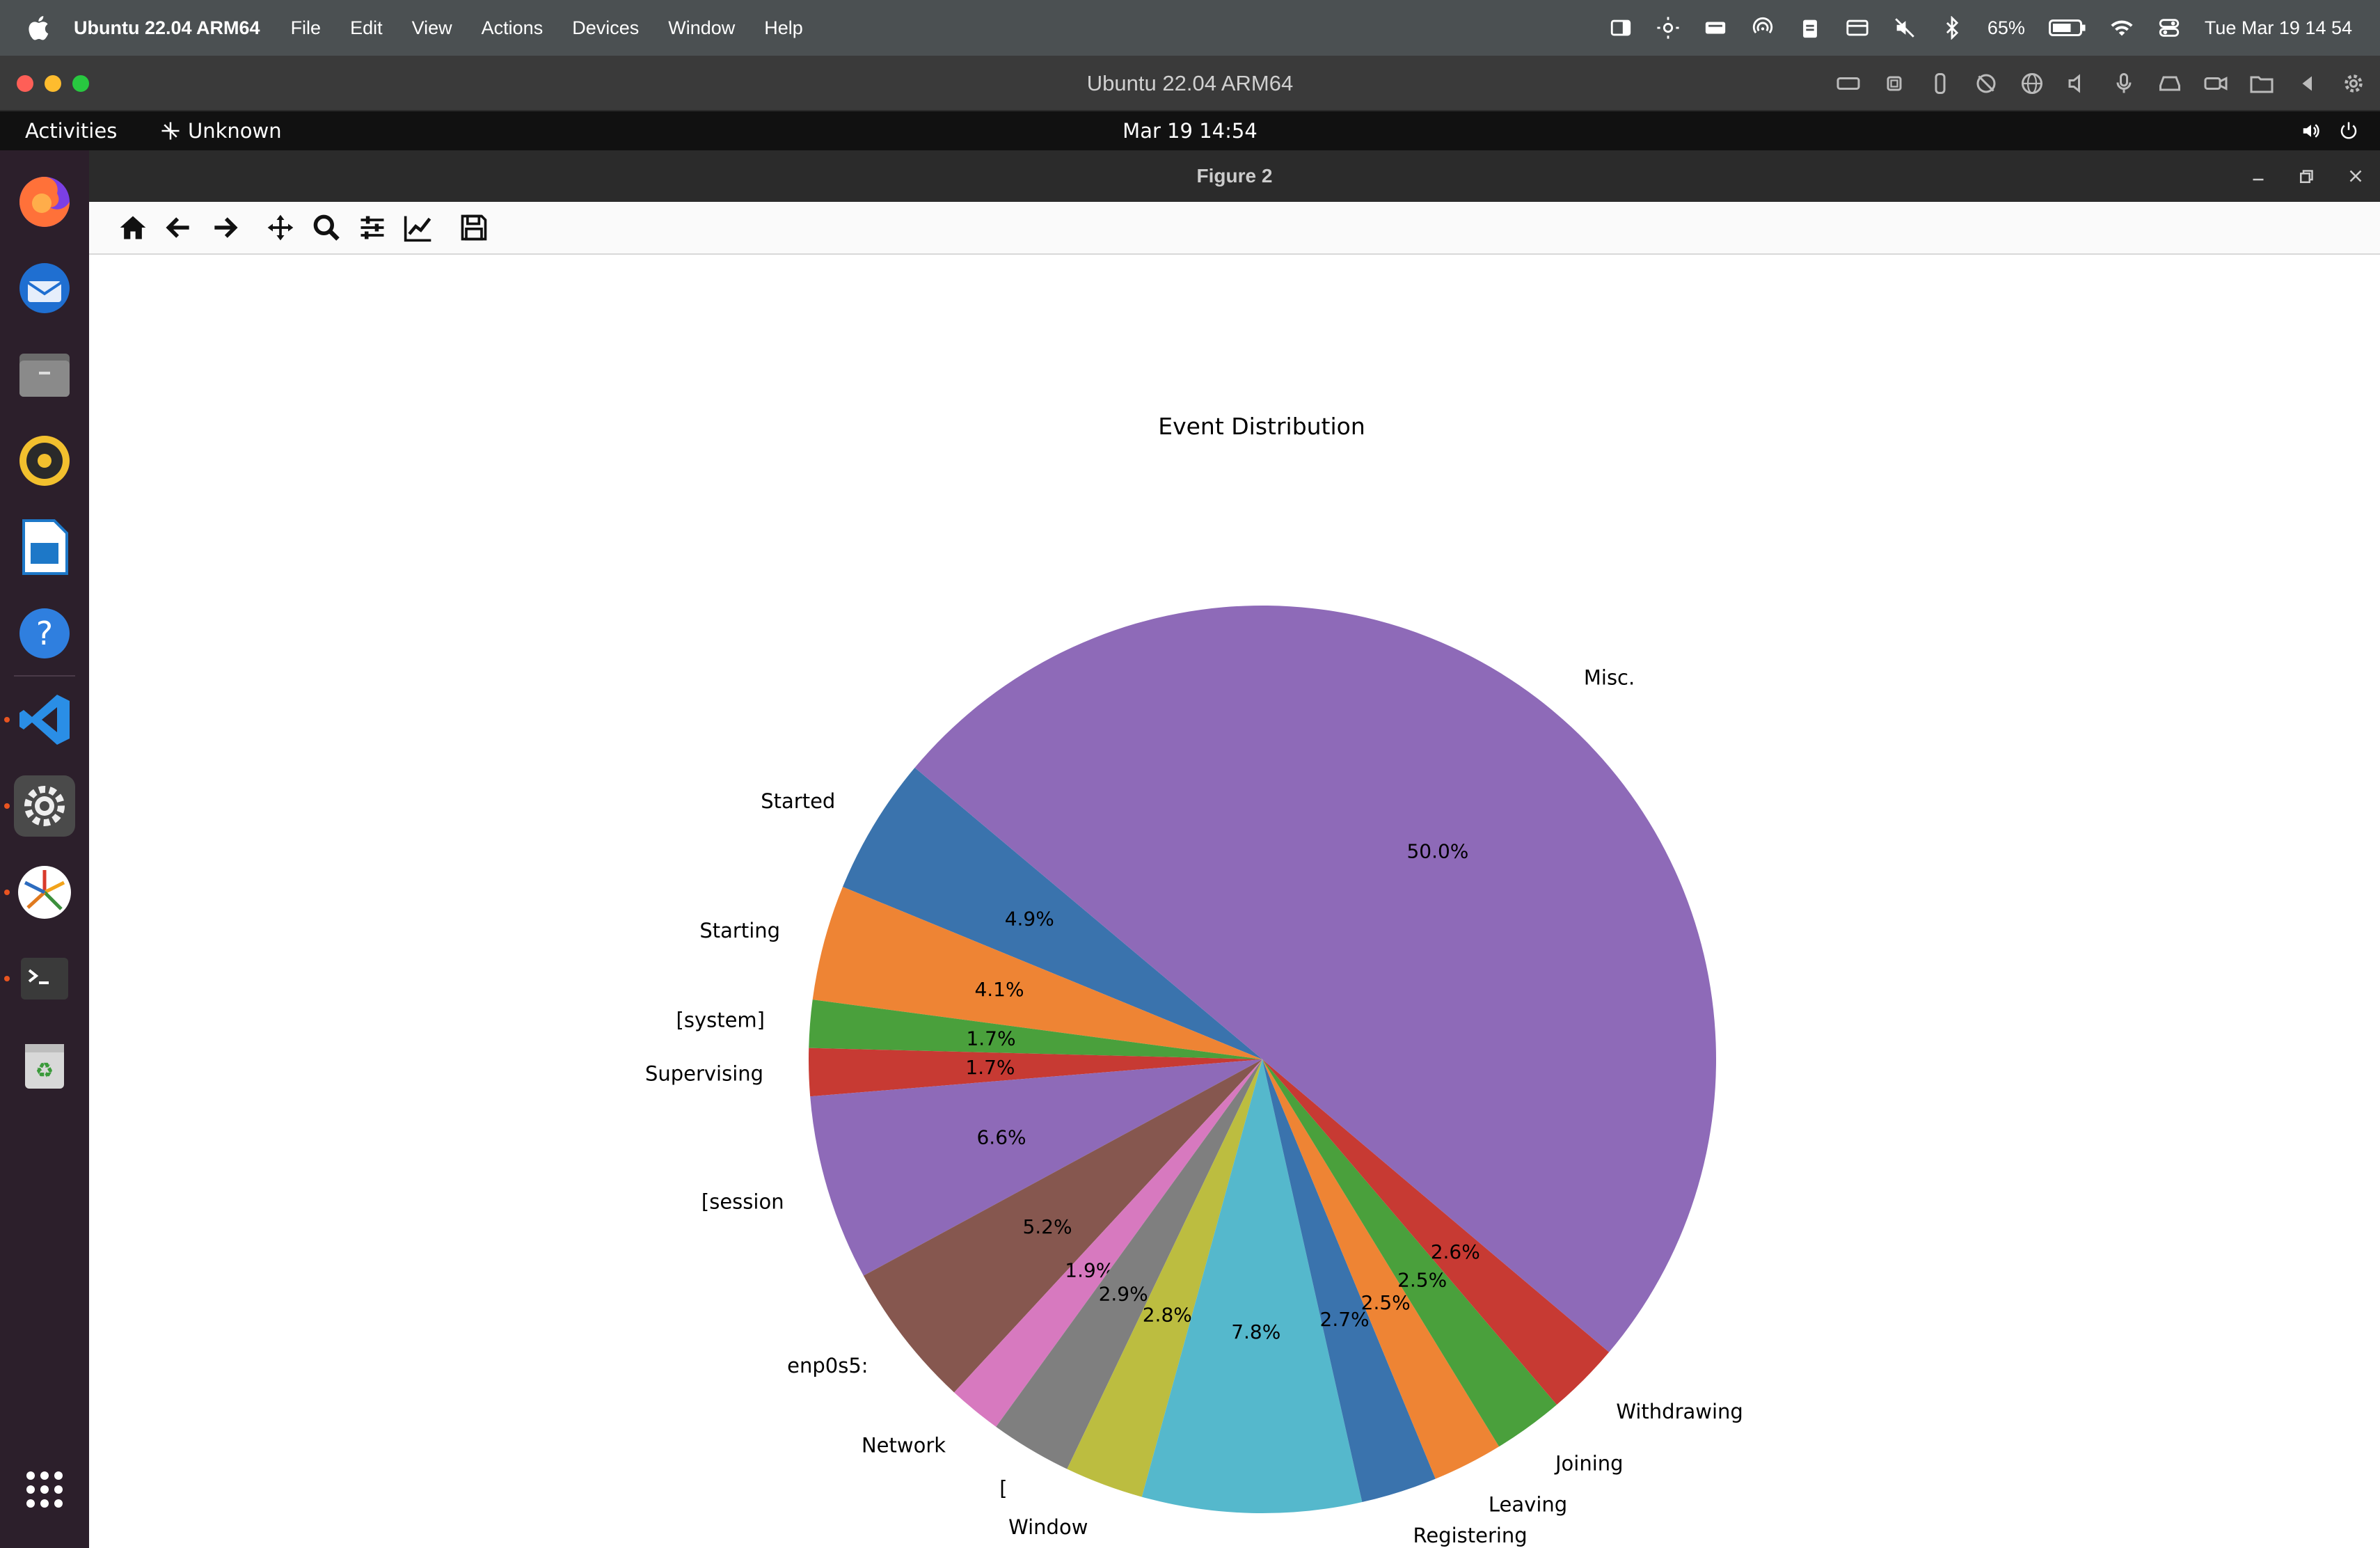 The height and width of the screenshot is (1548, 2380). Describe the element at coordinates (704, 1073) in the screenshot. I see `slice-category-label: Supervising` at that location.